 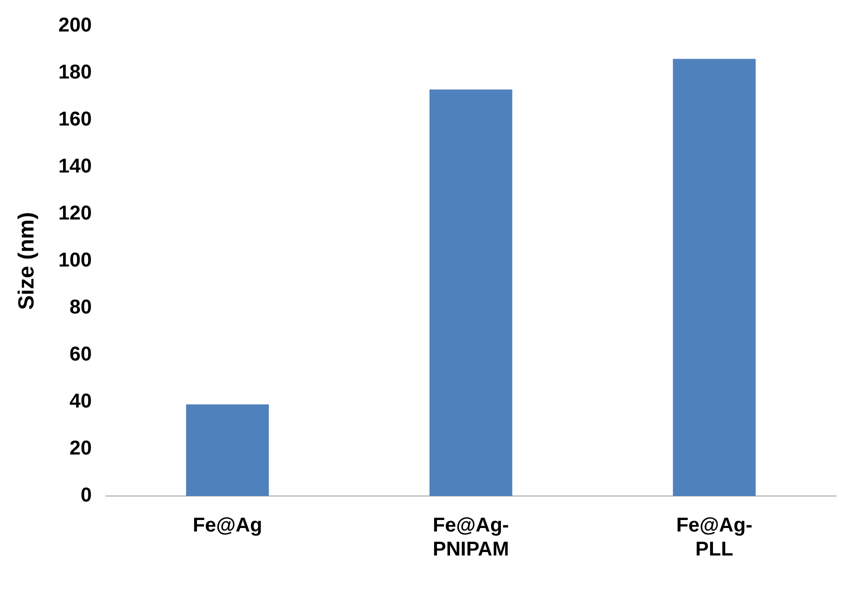 I want to click on y-tick-label: 20, so click(x=81, y=449).